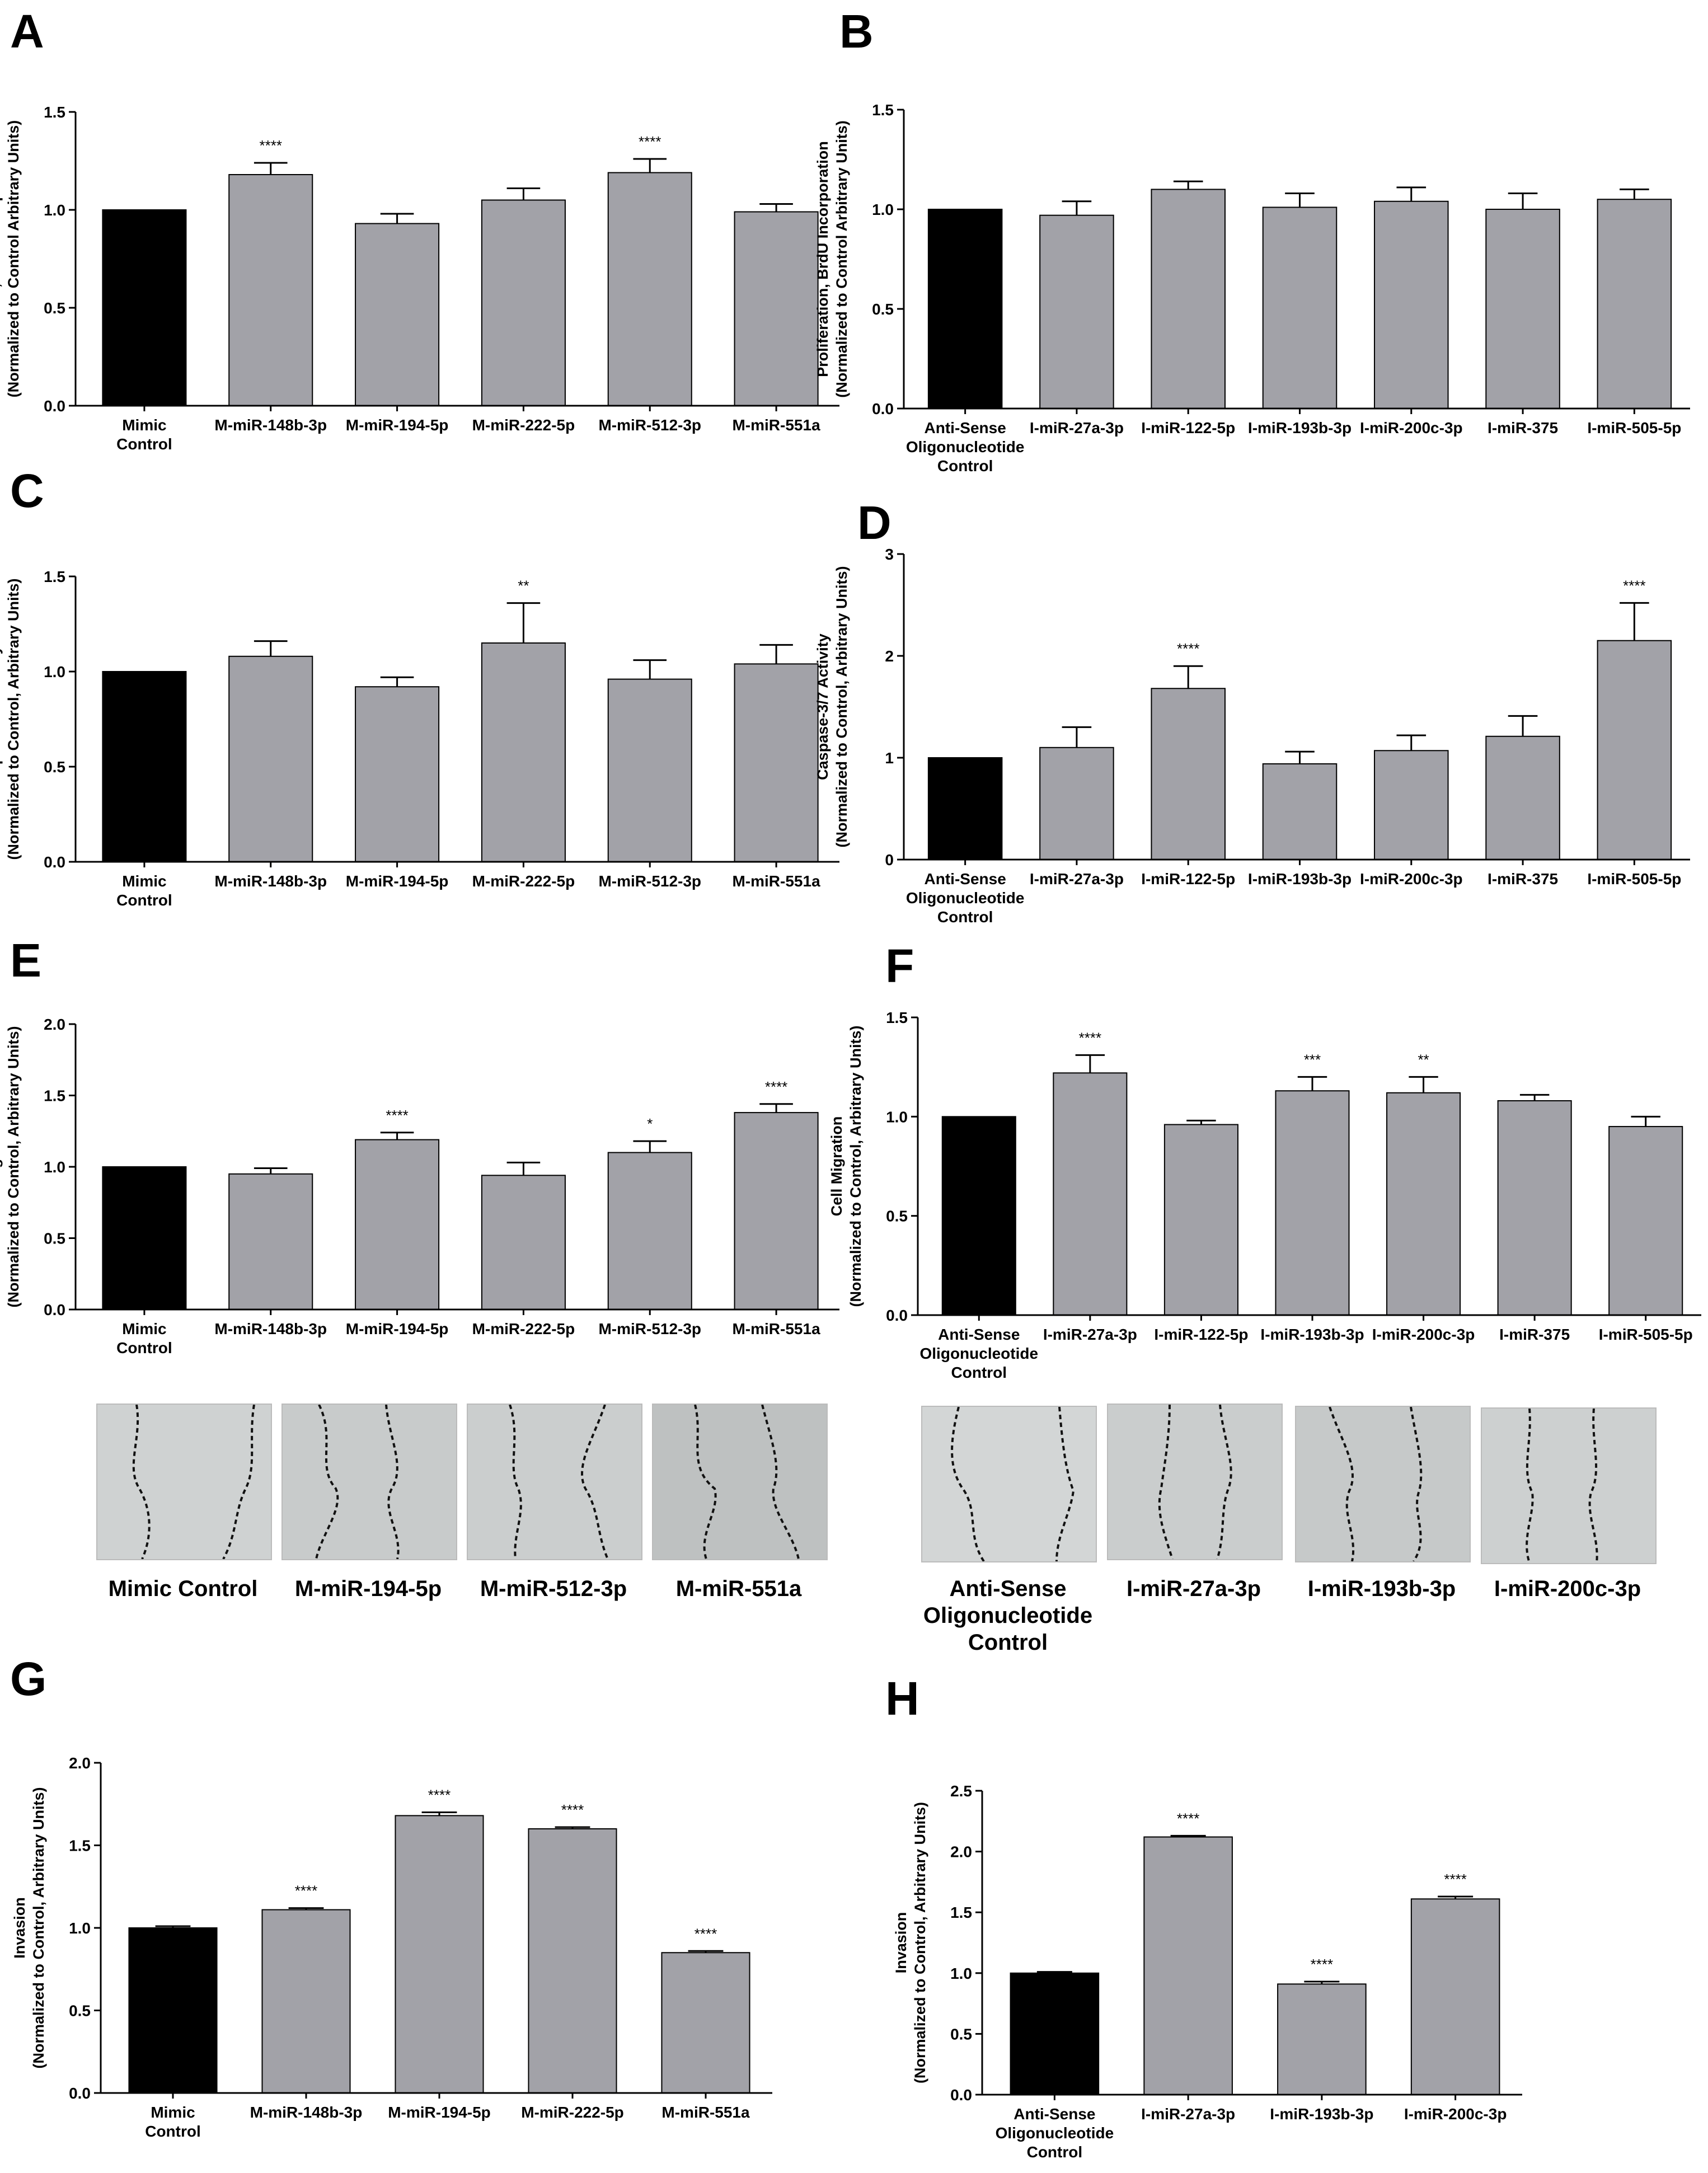 This screenshot has height=2173, width=1708. I want to click on wound-image-mimic-control, so click(184, 1482).